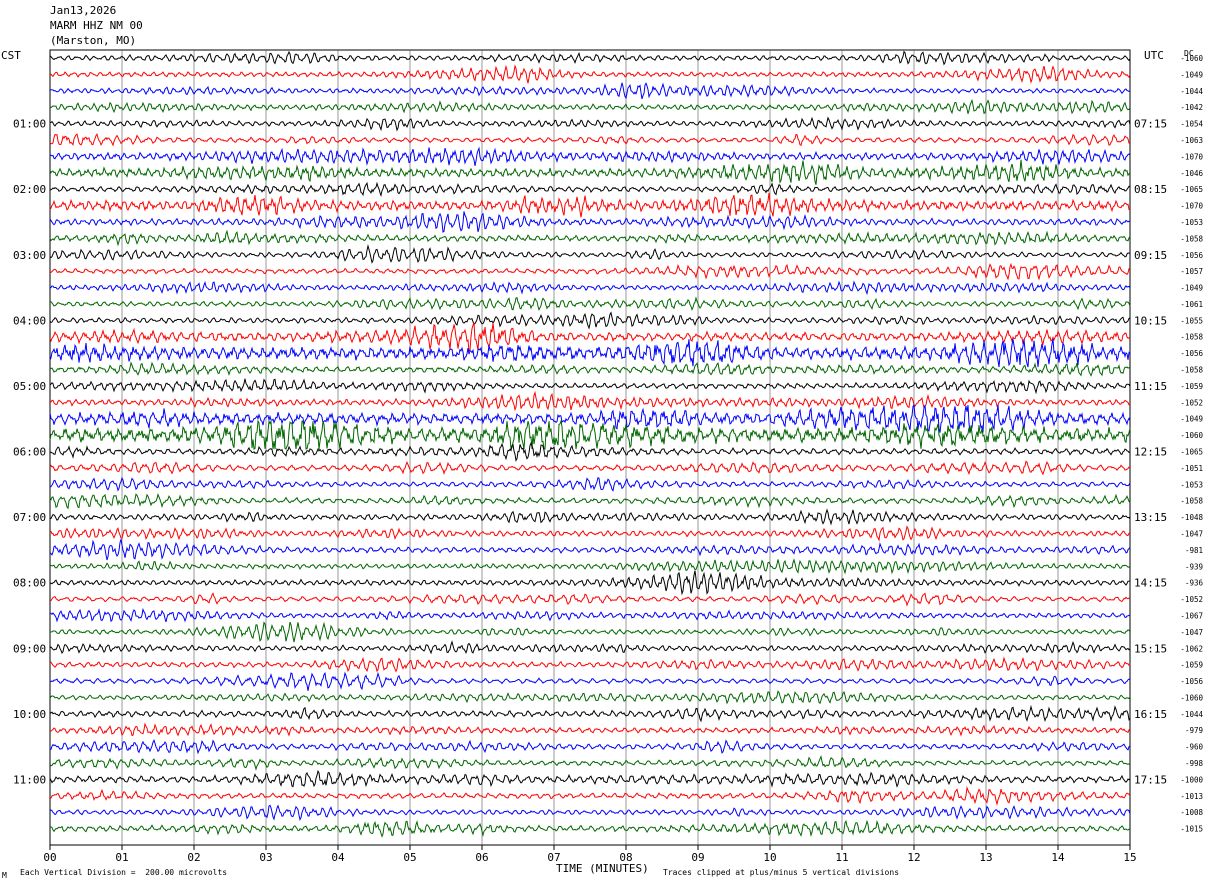 The width and height of the screenshot is (1210, 886). What do you see at coordinates (1194, 763) in the screenshot?
I see `dc-offset-label: -998` at bounding box center [1194, 763].